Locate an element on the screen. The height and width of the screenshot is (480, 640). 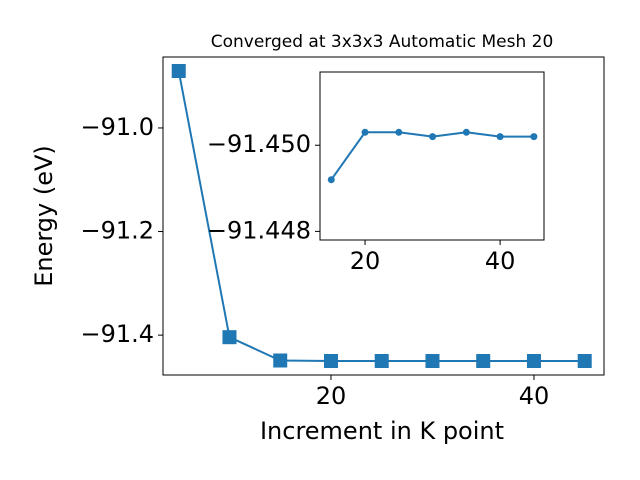
y-axis-label: Energy (eV) is located at coordinates (44, 216).